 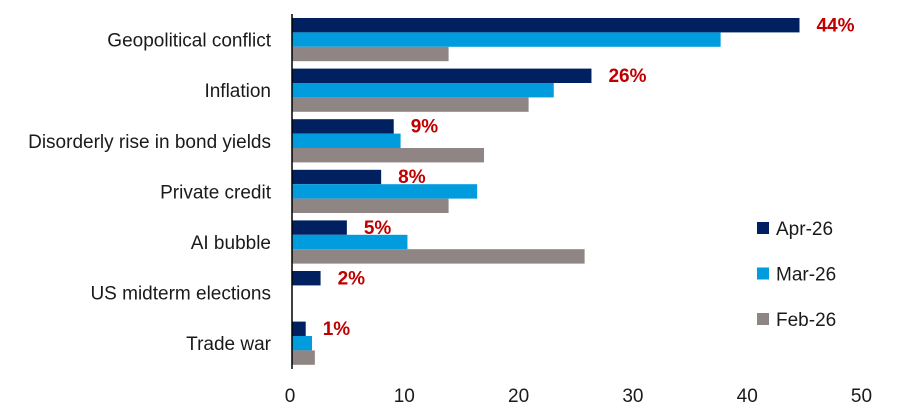 I want to click on category-label-us-midterm-elections: US midterm elections, so click(x=180, y=294).